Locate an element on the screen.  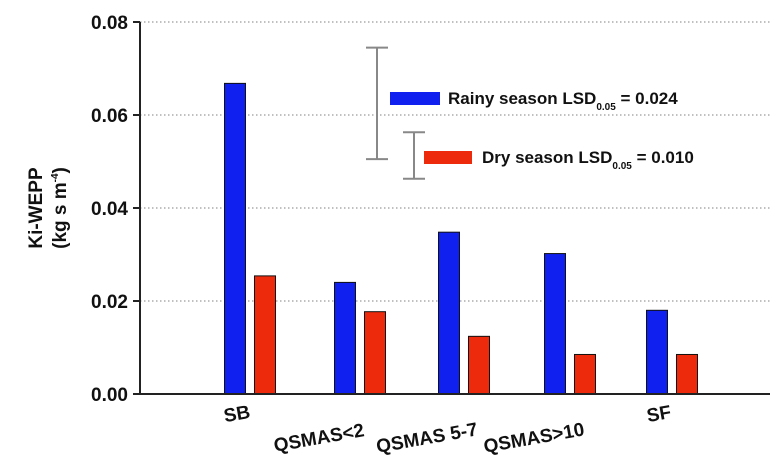
y-axis-label: Ki-WEPP (kg s m-4) is located at coordinates (48, 208).